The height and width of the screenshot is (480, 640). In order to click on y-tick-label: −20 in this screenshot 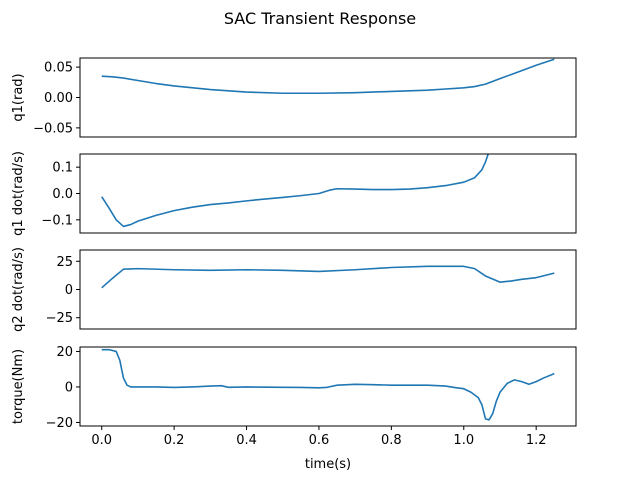, I will do `click(59, 423)`.